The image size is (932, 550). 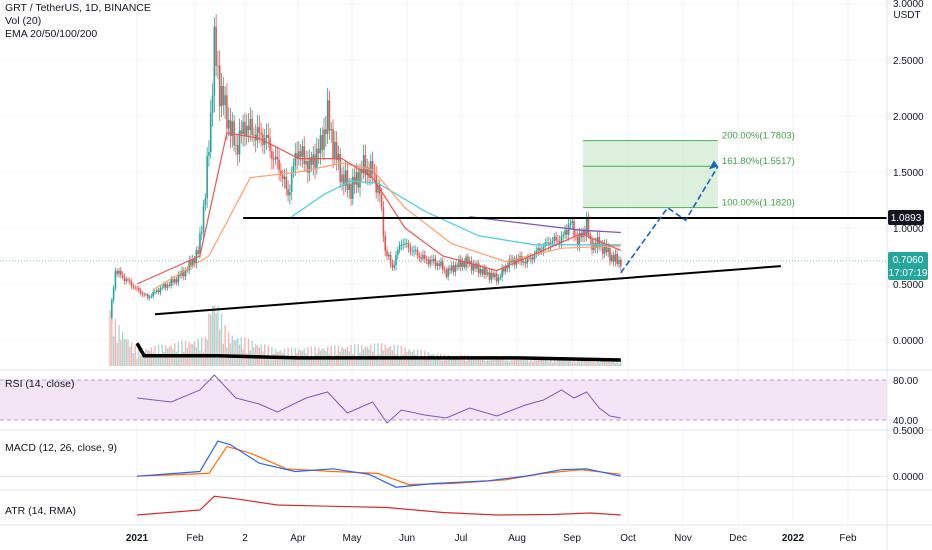 What do you see at coordinates (650, 174) in the screenshot?
I see `fib-zone` at bounding box center [650, 174].